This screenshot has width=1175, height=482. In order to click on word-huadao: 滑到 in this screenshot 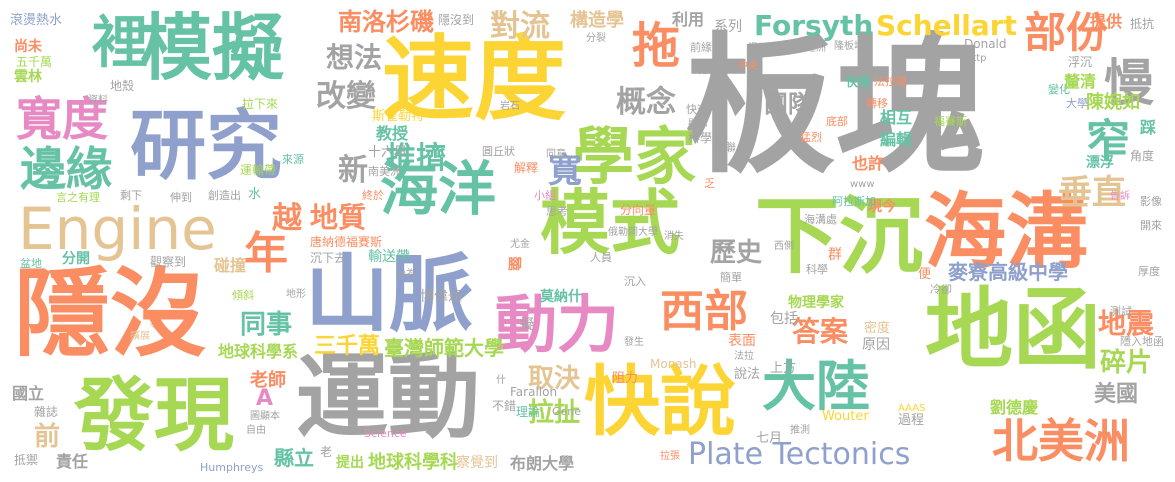, I will do `click(758, 48)`.